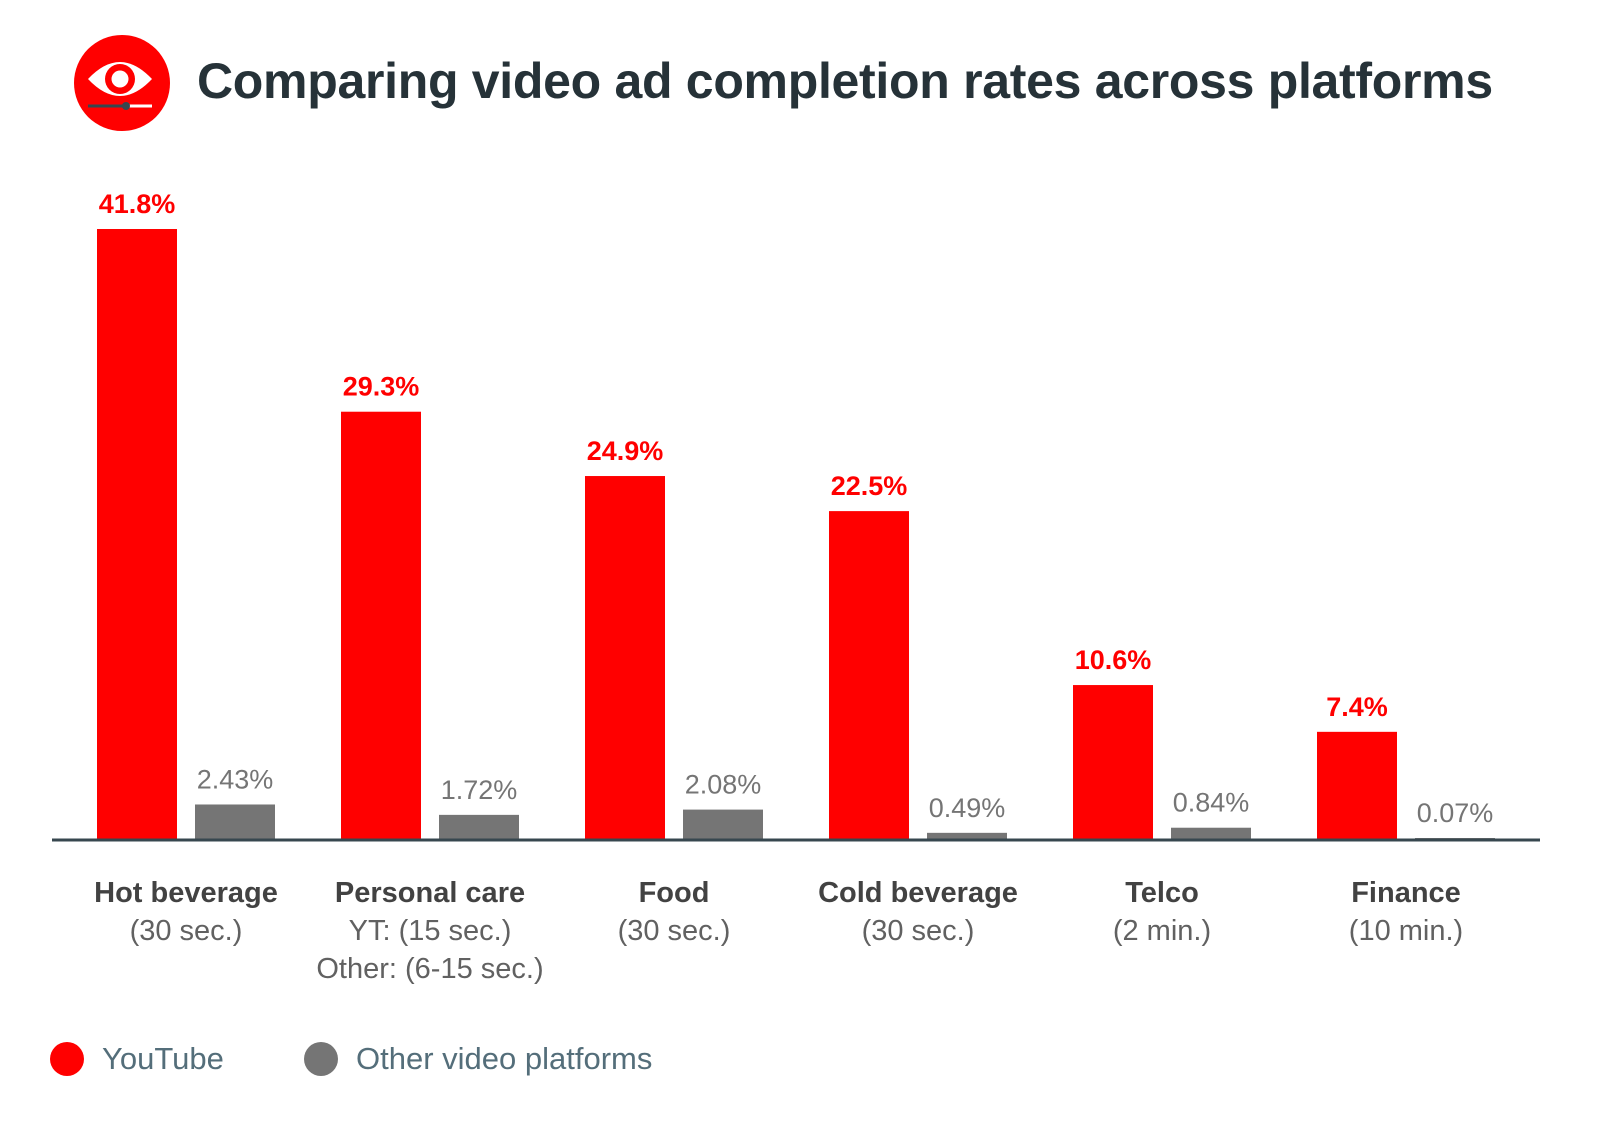 Image resolution: width=1600 pixels, height=1134 pixels. Describe the element at coordinates (137, 534) in the screenshot. I see `bar-youtube-hot-beverage` at that location.